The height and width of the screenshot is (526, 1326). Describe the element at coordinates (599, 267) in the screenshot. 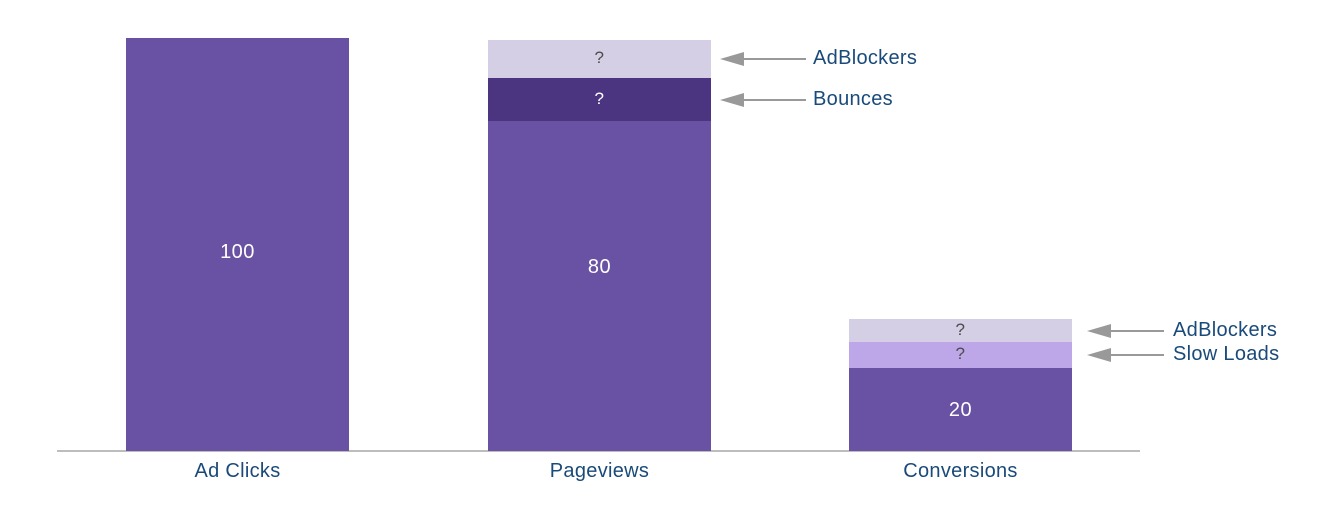

I see `segment-value-label: 80` at that location.